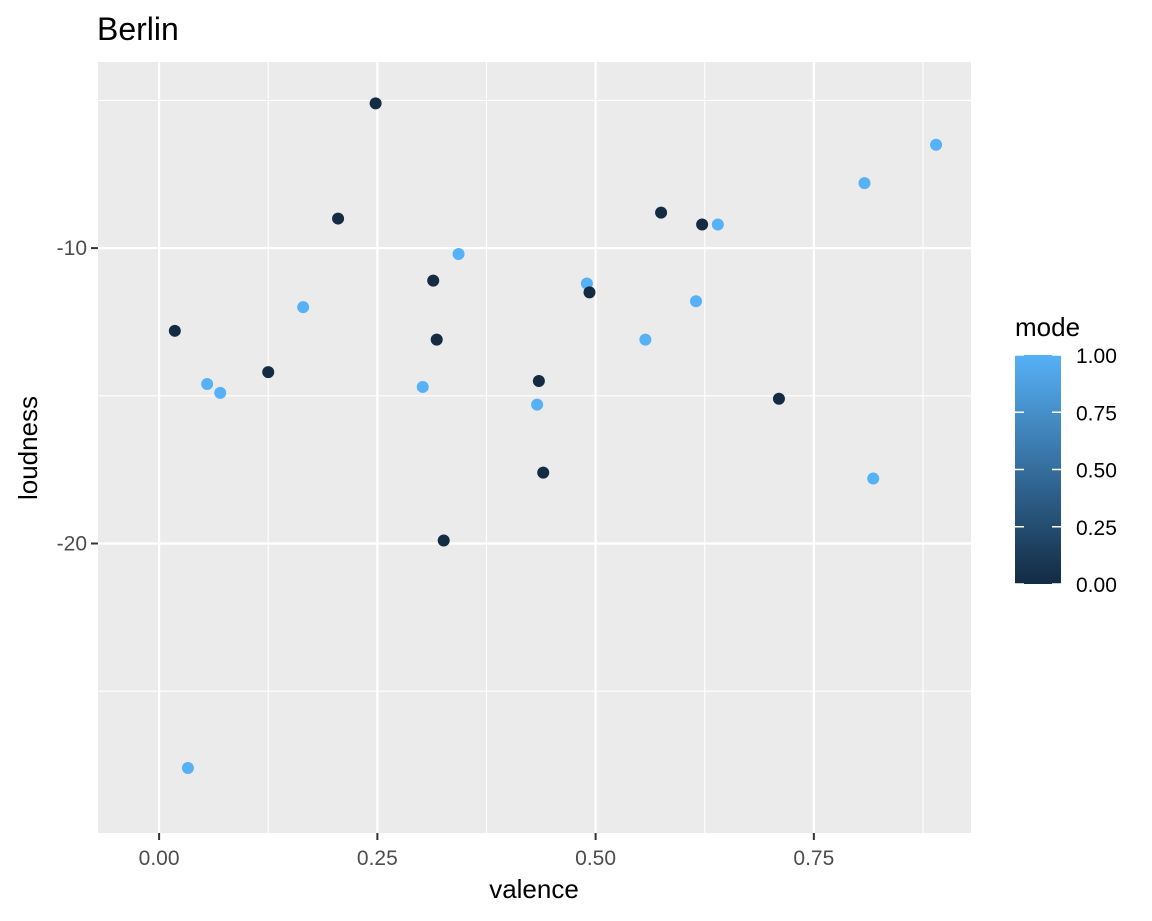 The width and height of the screenshot is (1152, 921). I want to click on colorbar-tick-label: 0.25, so click(1096, 528).